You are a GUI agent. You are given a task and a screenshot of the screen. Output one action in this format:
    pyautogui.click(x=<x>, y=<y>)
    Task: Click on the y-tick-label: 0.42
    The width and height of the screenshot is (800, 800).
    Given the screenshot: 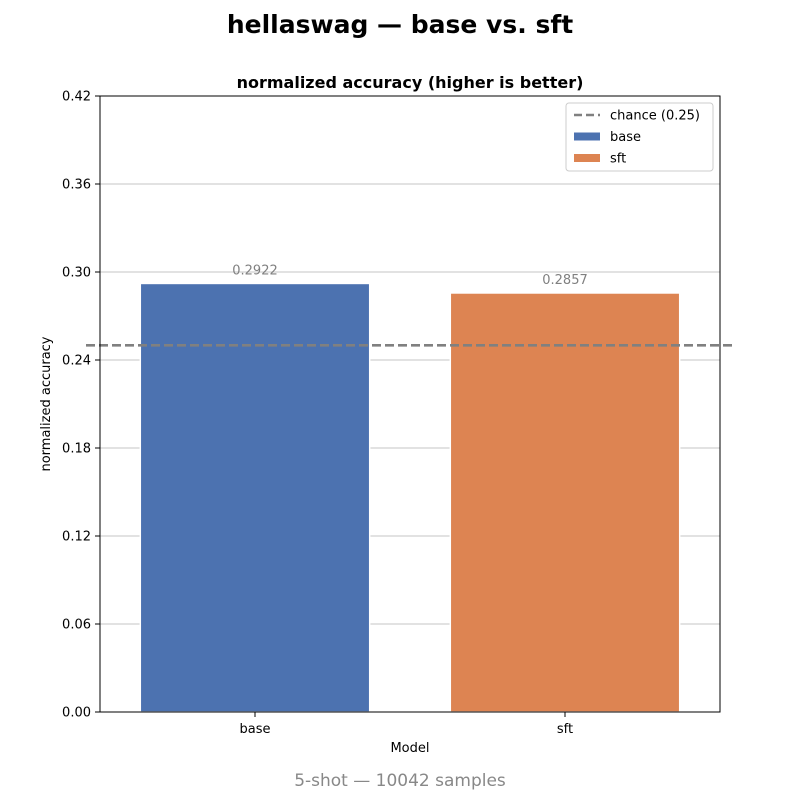 What is the action you would take?
    pyautogui.click(x=76, y=97)
    